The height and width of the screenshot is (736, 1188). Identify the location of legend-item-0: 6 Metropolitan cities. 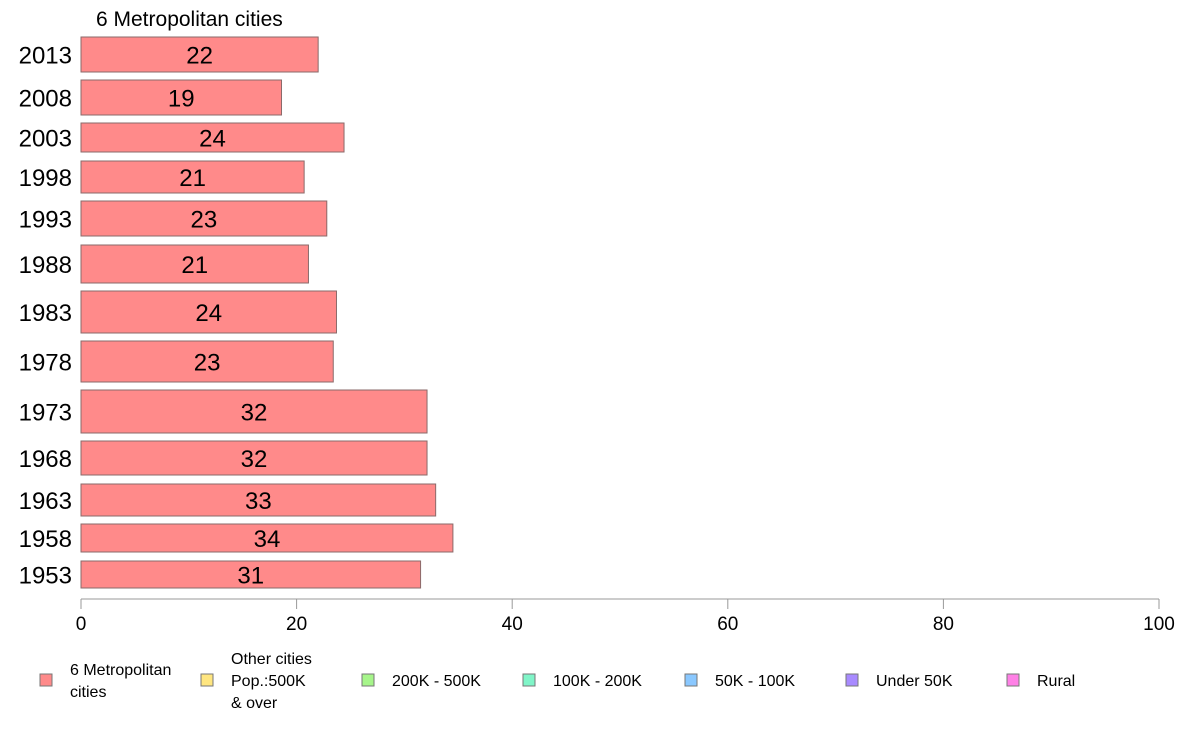
(105, 681).